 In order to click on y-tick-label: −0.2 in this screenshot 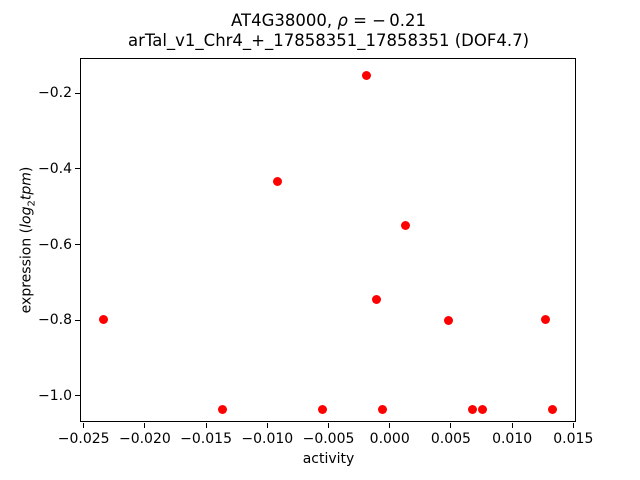, I will do `click(55, 93)`.